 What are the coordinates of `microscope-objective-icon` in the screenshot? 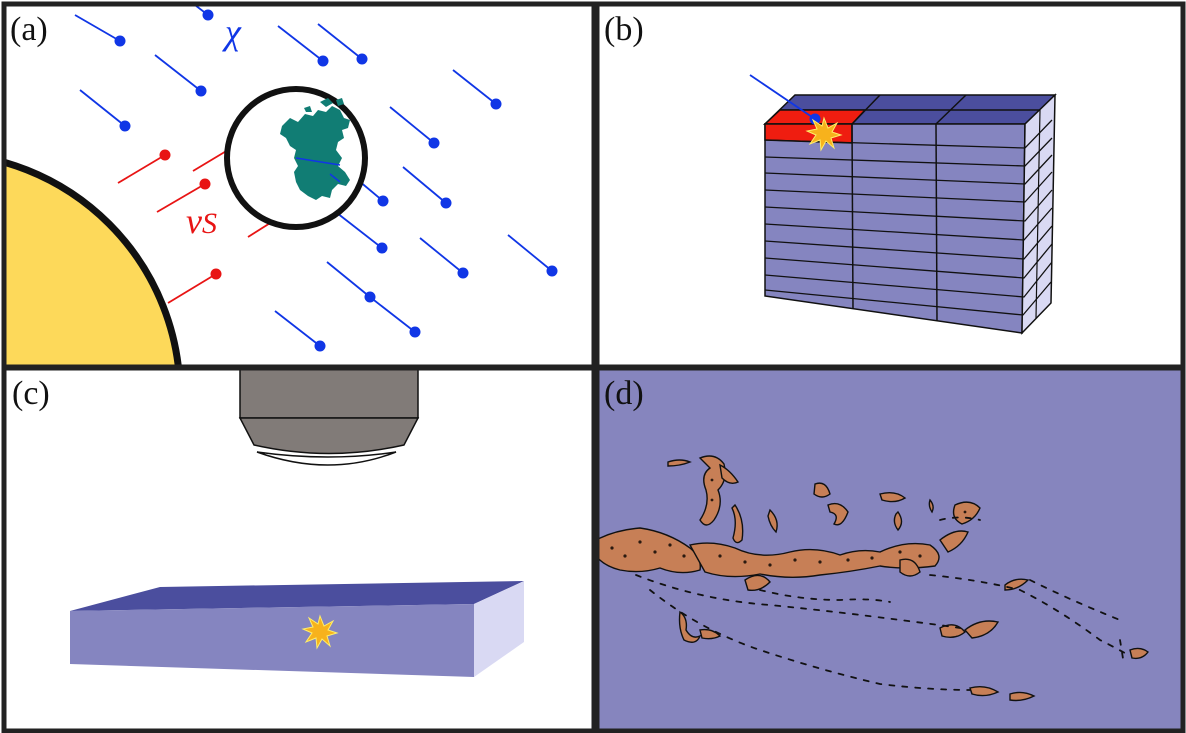 It's located at (329, 416).